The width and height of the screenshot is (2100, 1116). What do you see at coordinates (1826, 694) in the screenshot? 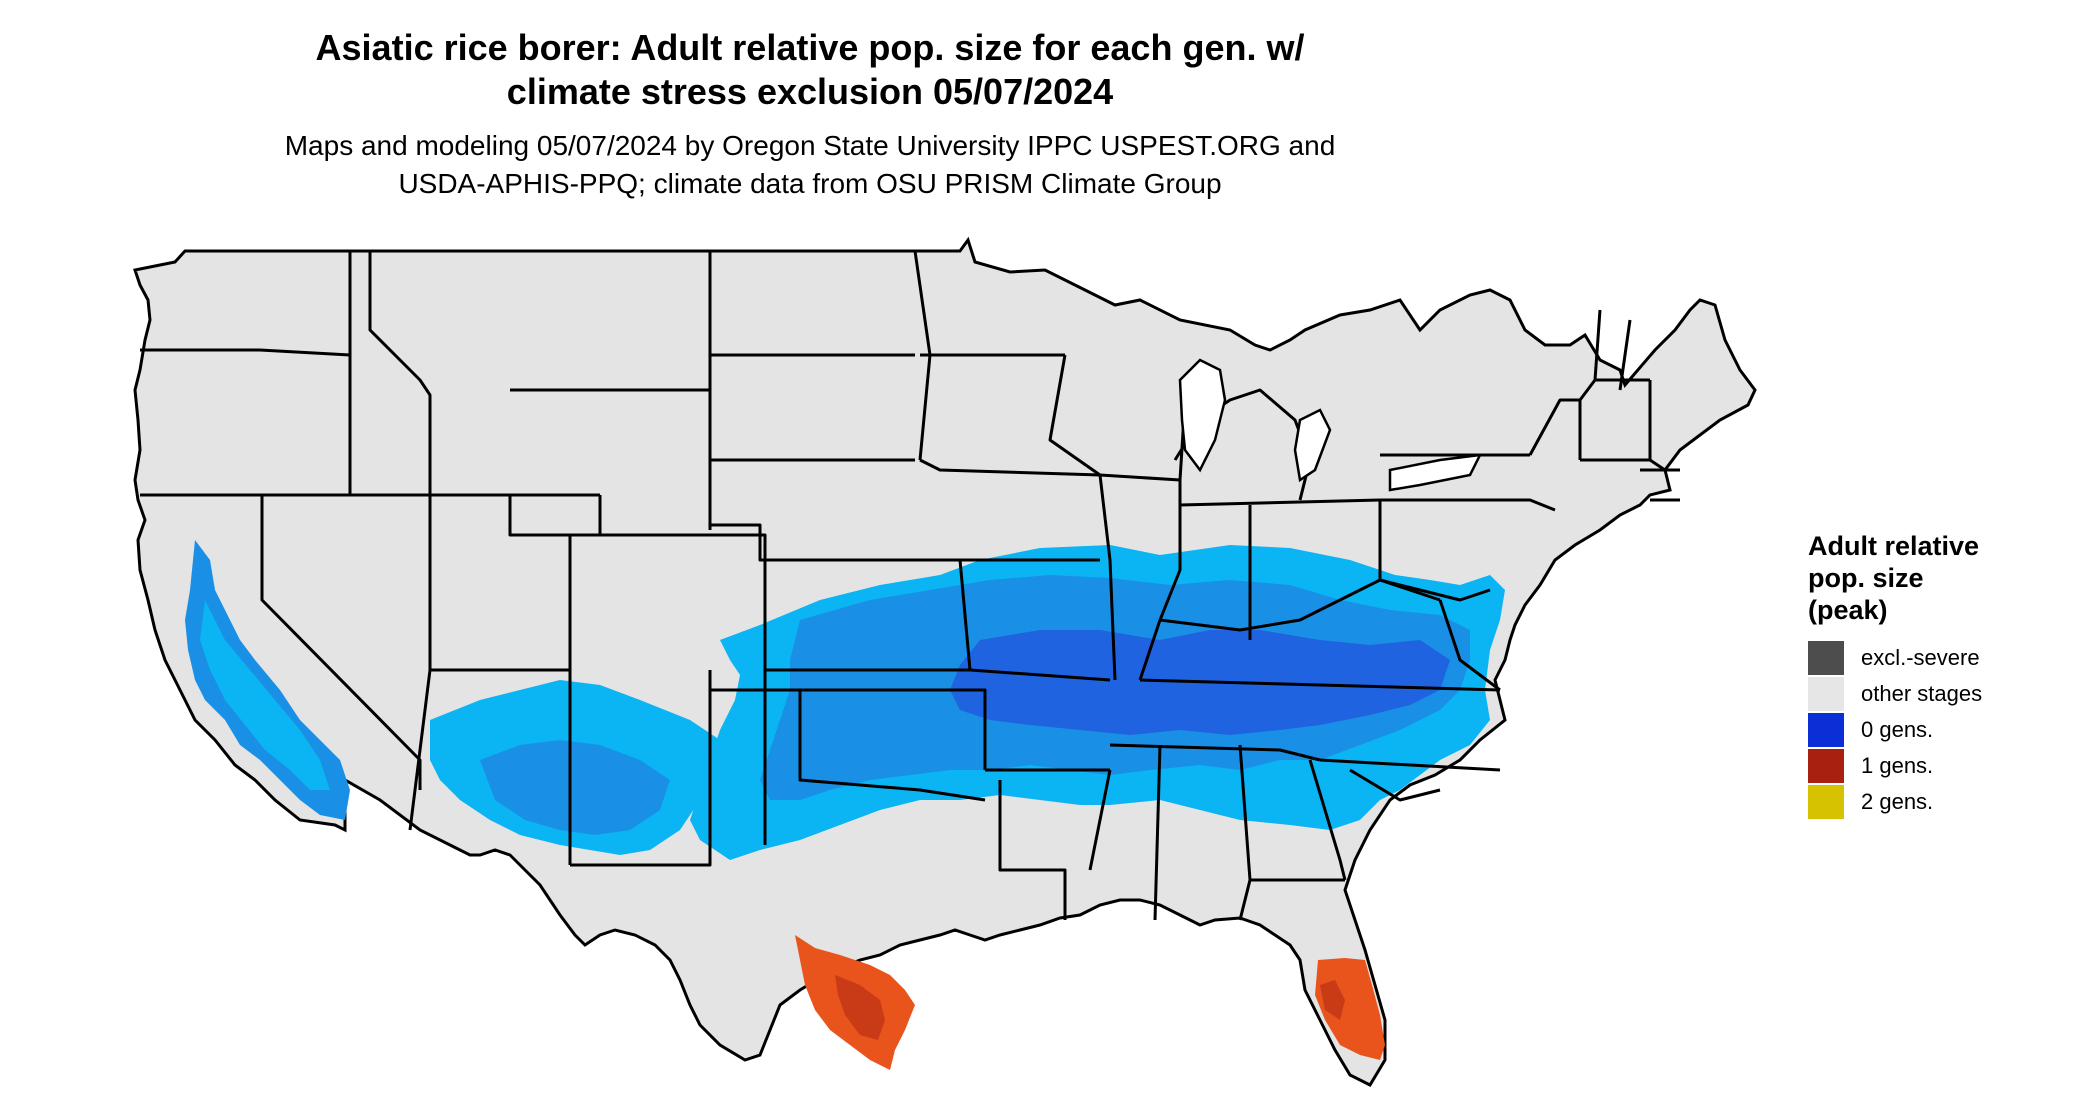
I see `legend-swatch-other-stages` at bounding box center [1826, 694].